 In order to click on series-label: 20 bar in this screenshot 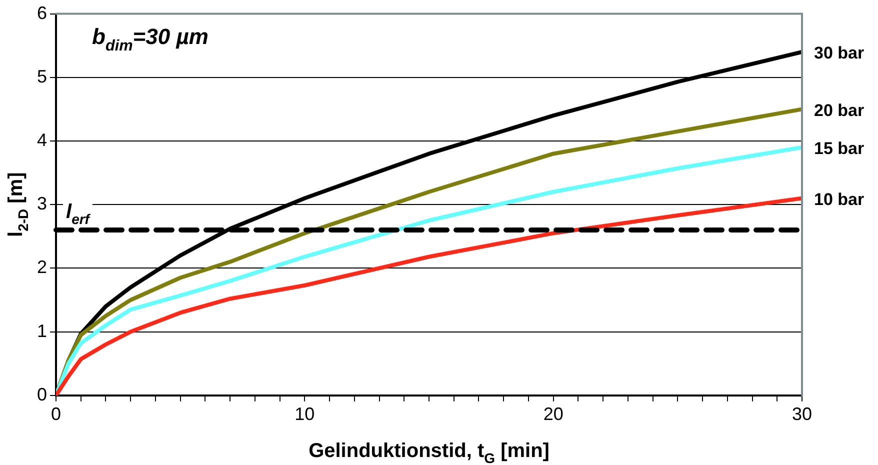, I will do `click(839, 110)`.